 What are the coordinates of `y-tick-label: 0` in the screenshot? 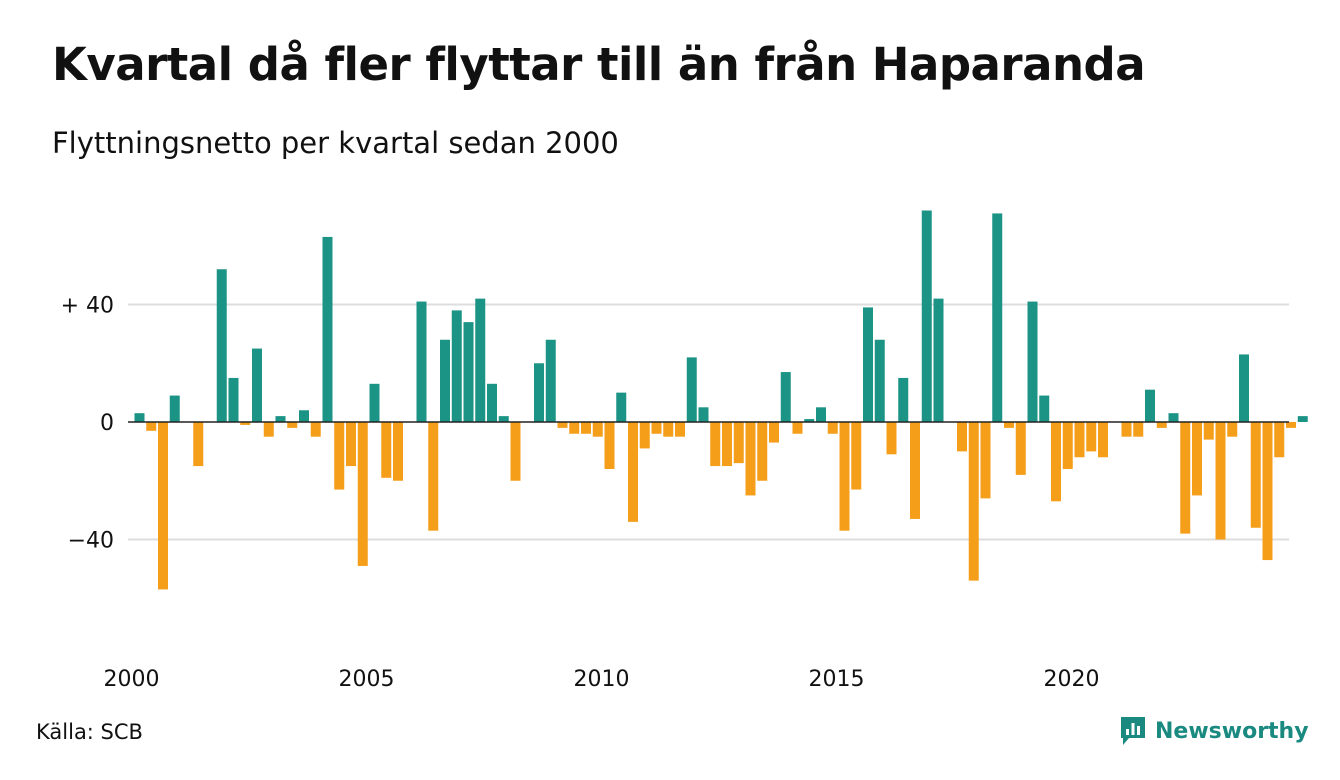 It's located at (107, 423).